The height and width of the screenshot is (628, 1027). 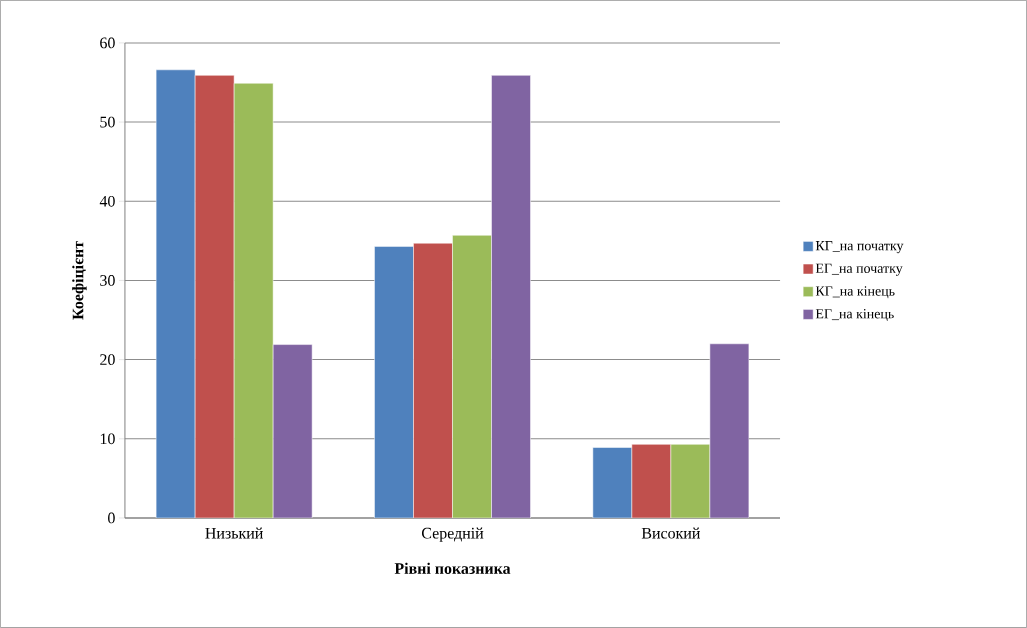 What do you see at coordinates (79, 280) in the screenshot?
I see `y-axis-title: Коефіцієнт` at bounding box center [79, 280].